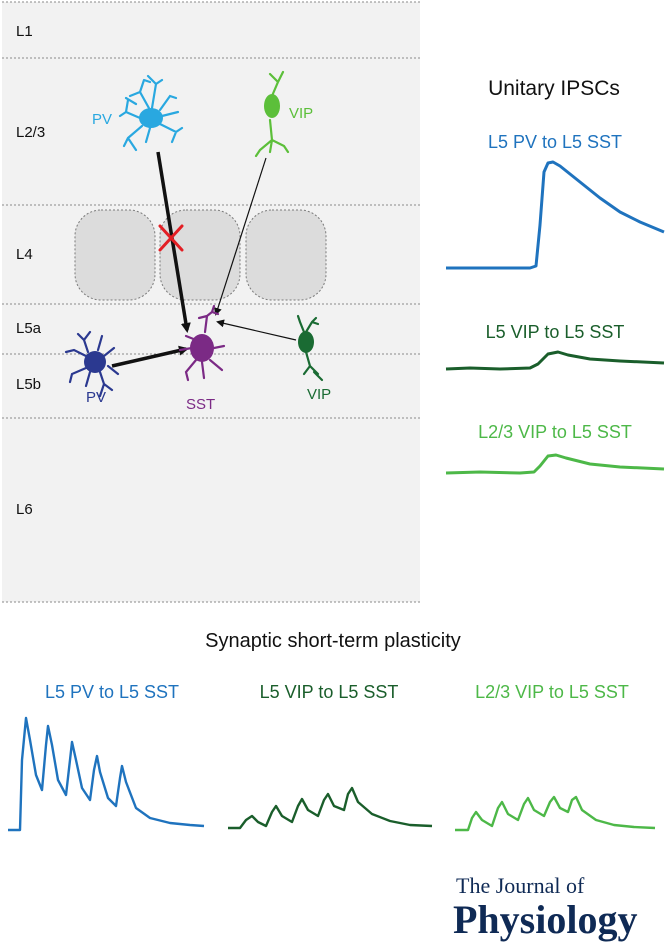  Describe the element at coordinates (329, 692) in the screenshot. I see `plasticity-trace-label-2: L5 VIP to L5 SST` at that location.